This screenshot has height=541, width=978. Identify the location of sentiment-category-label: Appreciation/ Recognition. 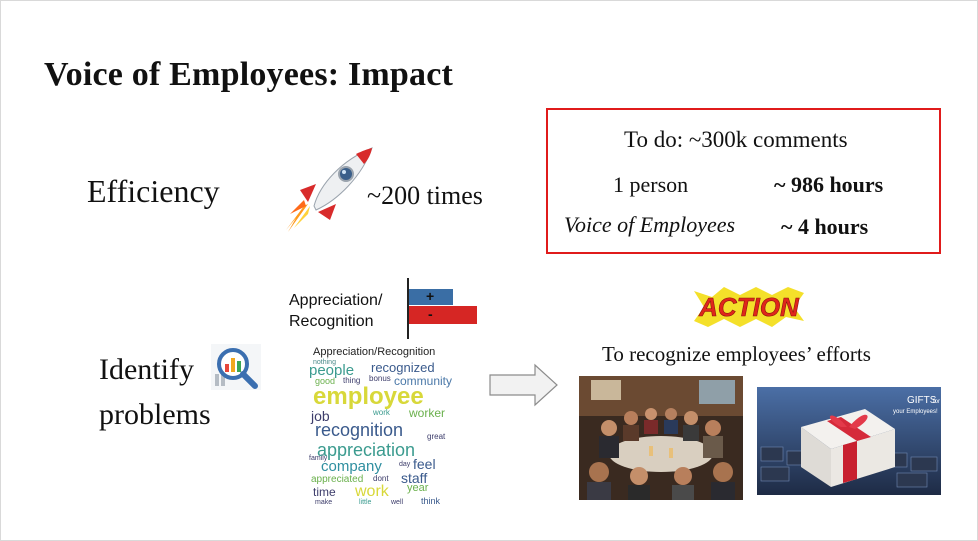
(335, 311).